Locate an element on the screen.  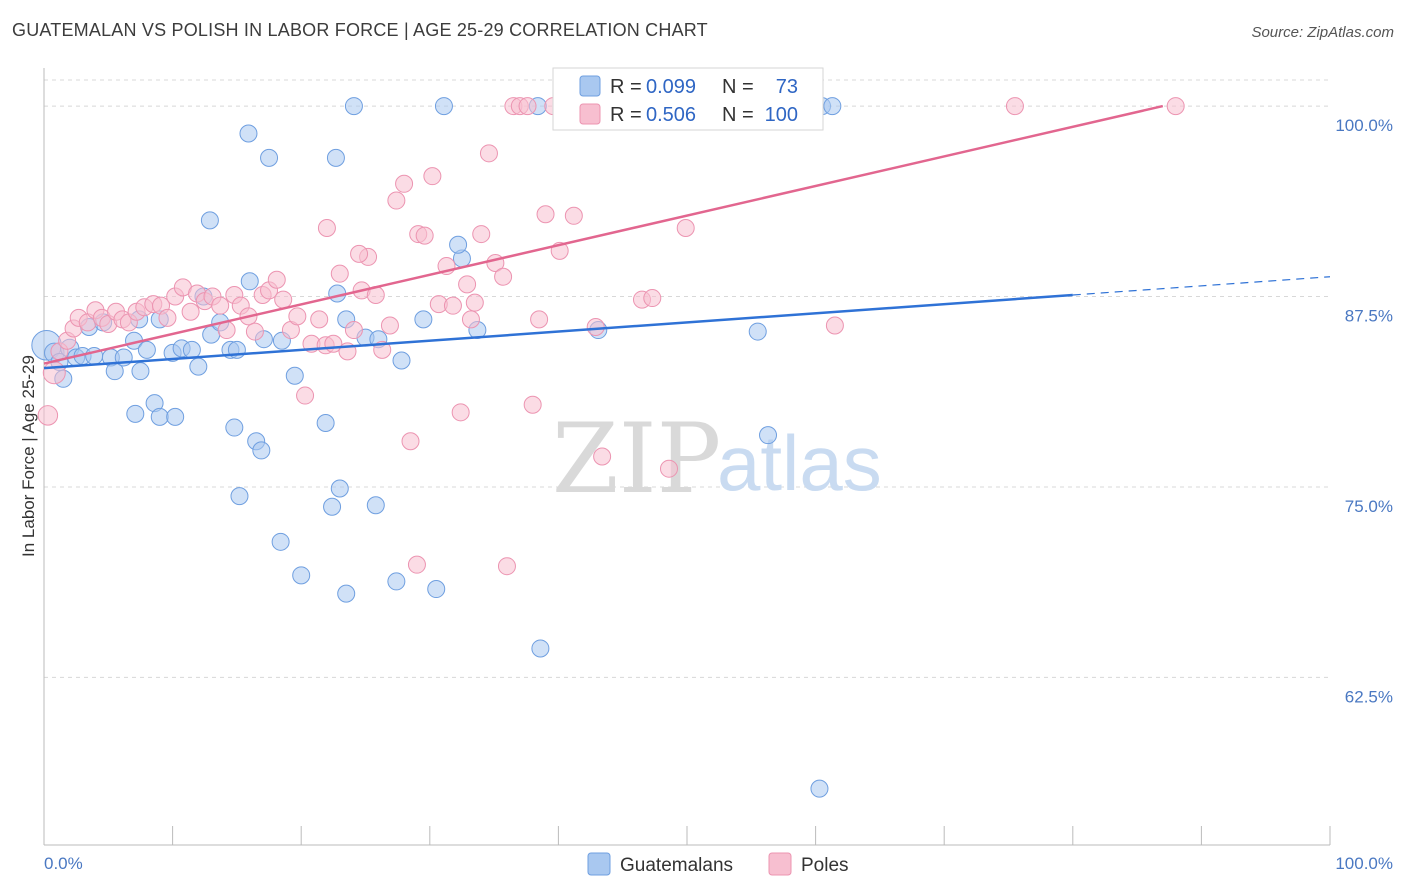
y-tick-label: 62.5% is located at coordinates (1369, 696).